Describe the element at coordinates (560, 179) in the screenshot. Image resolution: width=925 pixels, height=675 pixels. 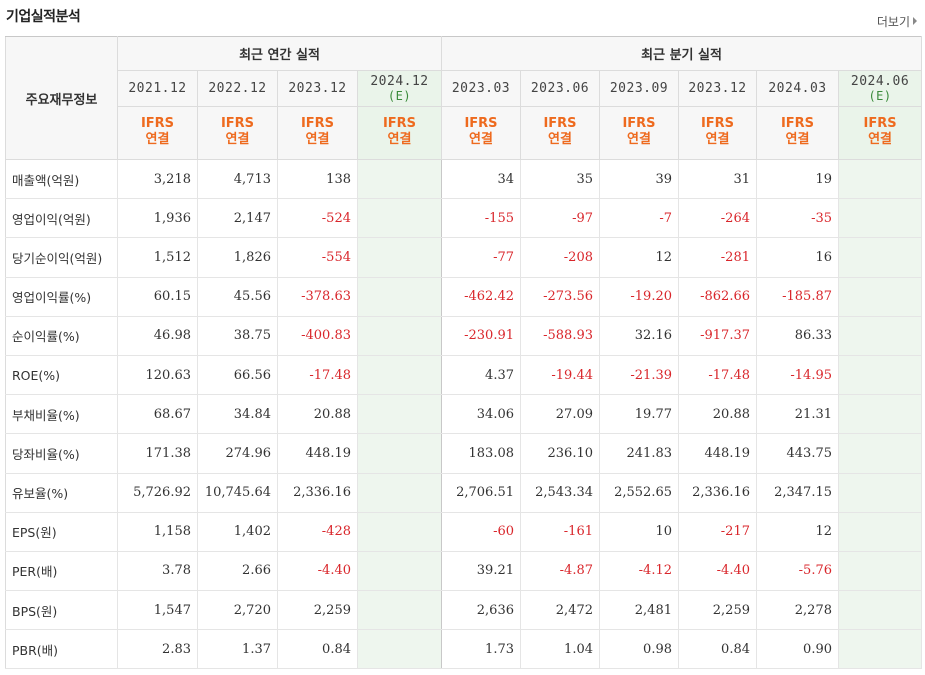
I see `value-cell: 35` at that location.